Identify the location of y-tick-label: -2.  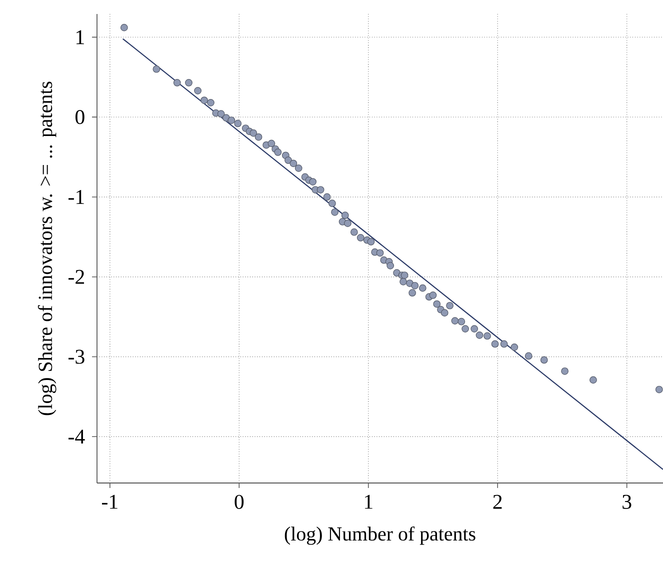
(76, 277).